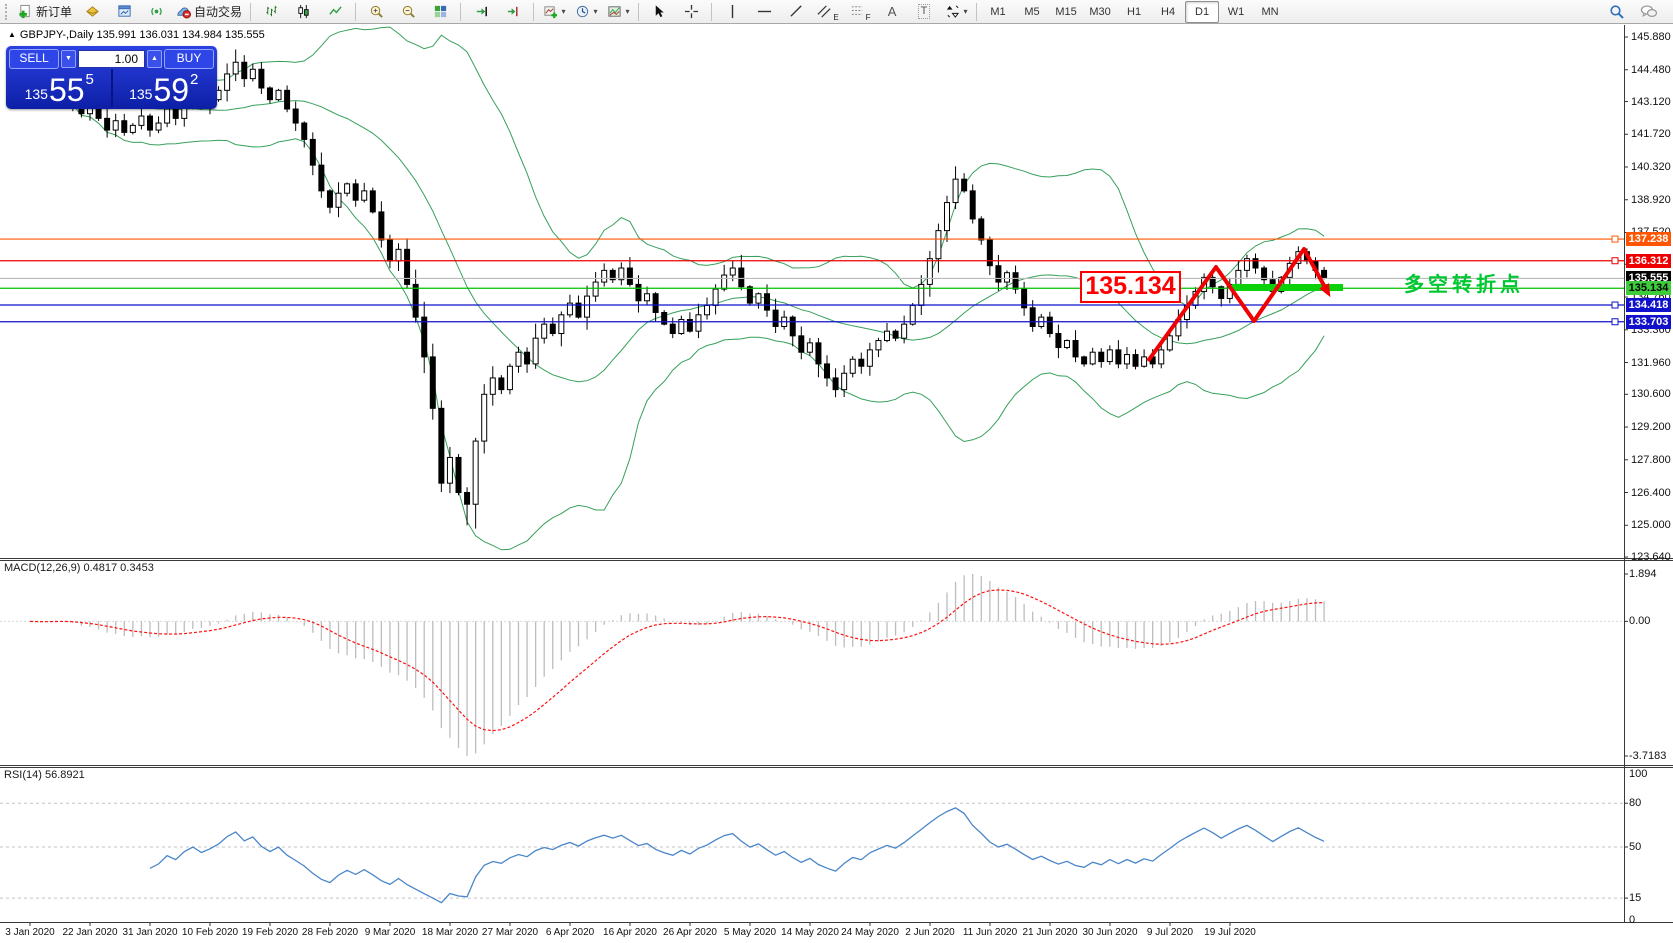 The image size is (1673, 943). What do you see at coordinates (90, 932) in the screenshot?
I see `date-label: 22 Jan 2020` at bounding box center [90, 932].